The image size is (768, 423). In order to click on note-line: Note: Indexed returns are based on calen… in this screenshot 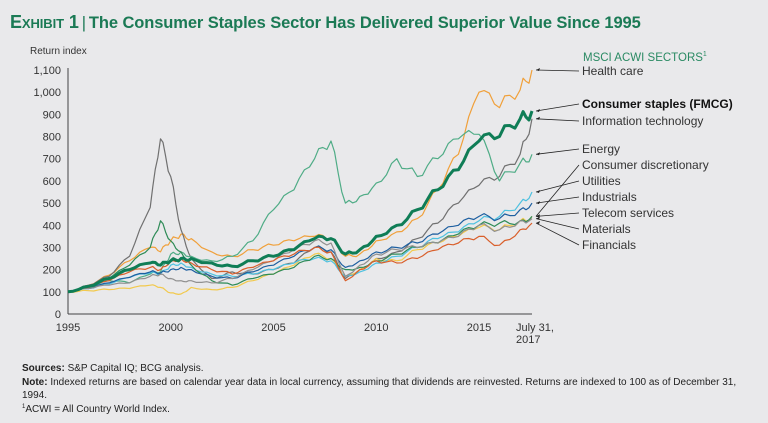, I will do `click(382, 389)`.